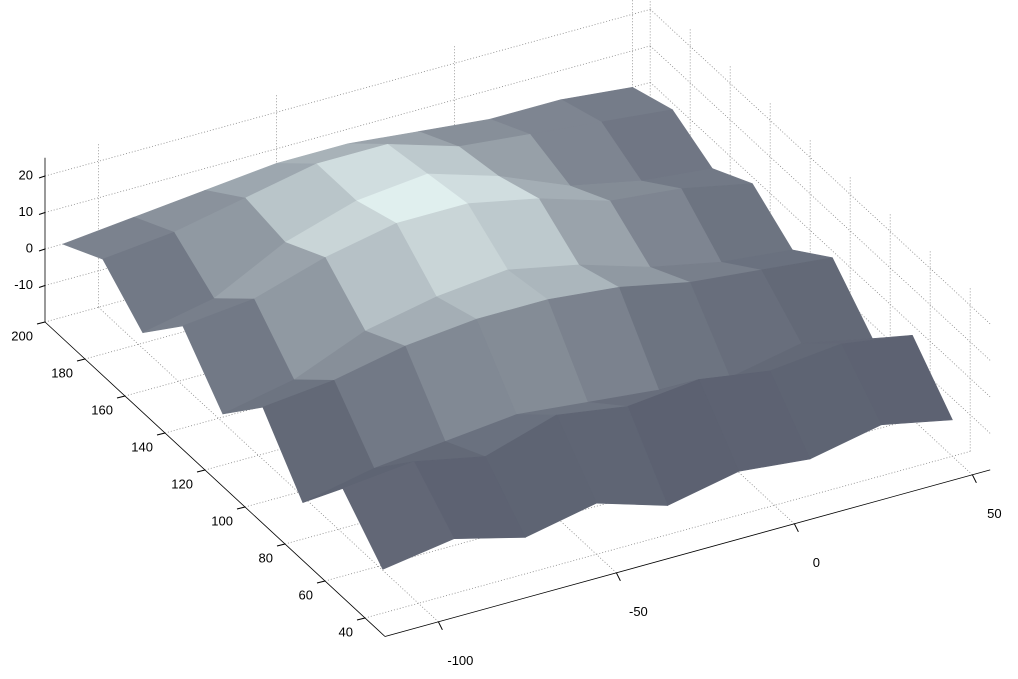  What do you see at coordinates (460, 660) in the screenshot?
I see `x-tick-label: -100` at bounding box center [460, 660].